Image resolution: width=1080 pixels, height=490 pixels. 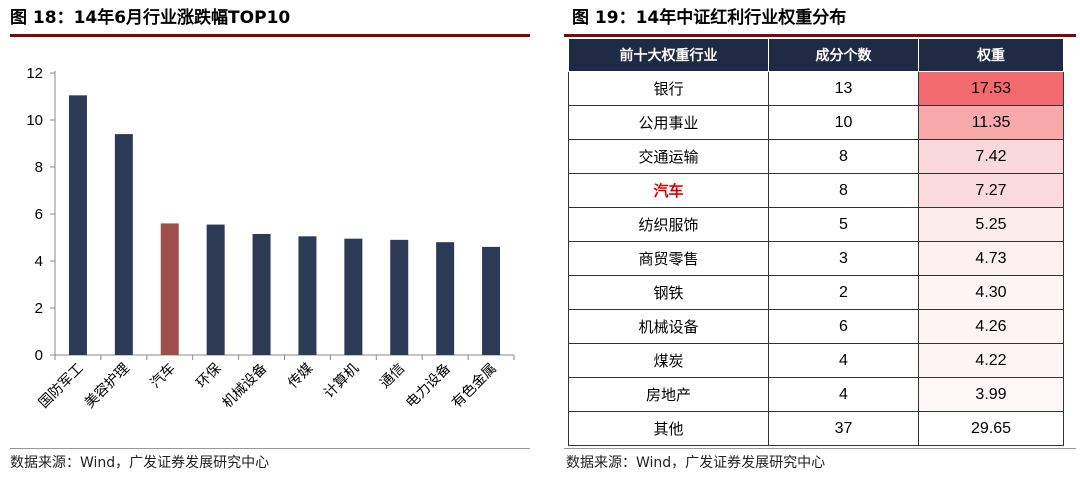 I want to click on x-category-label: 电力设备, so click(x=428, y=386).